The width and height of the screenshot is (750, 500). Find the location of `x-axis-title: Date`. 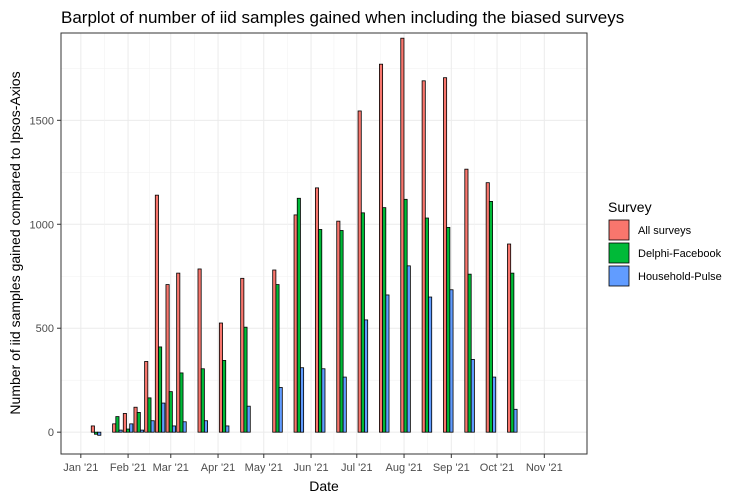

x-axis-title: Date is located at coordinates (324, 486).